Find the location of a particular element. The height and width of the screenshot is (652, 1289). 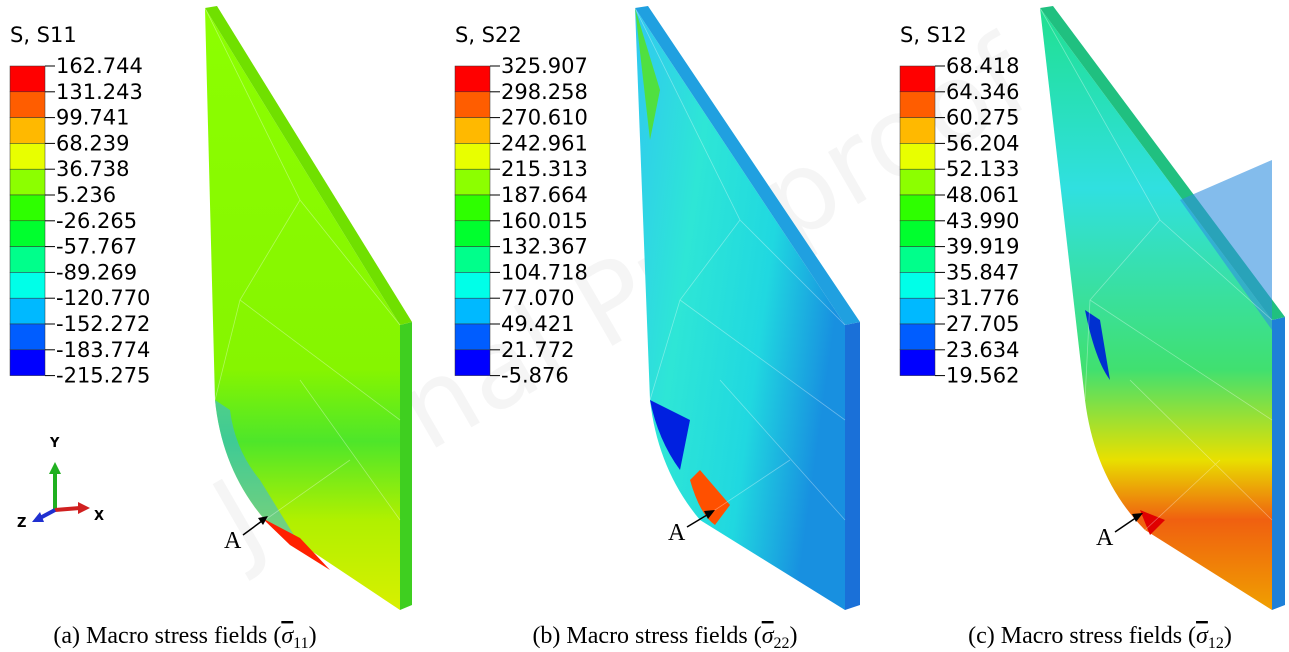

legend-label: 23.634 is located at coordinates (982, 350).